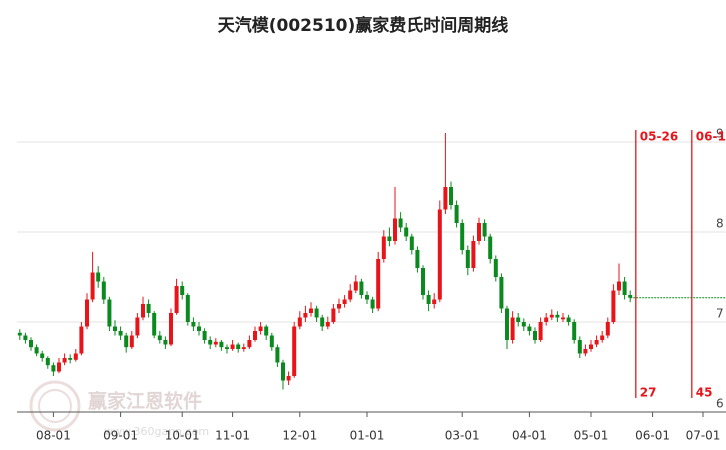 Image resolution: width=726 pixels, height=450 pixels. I want to click on x-tick-label: 10-01, so click(182, 436).